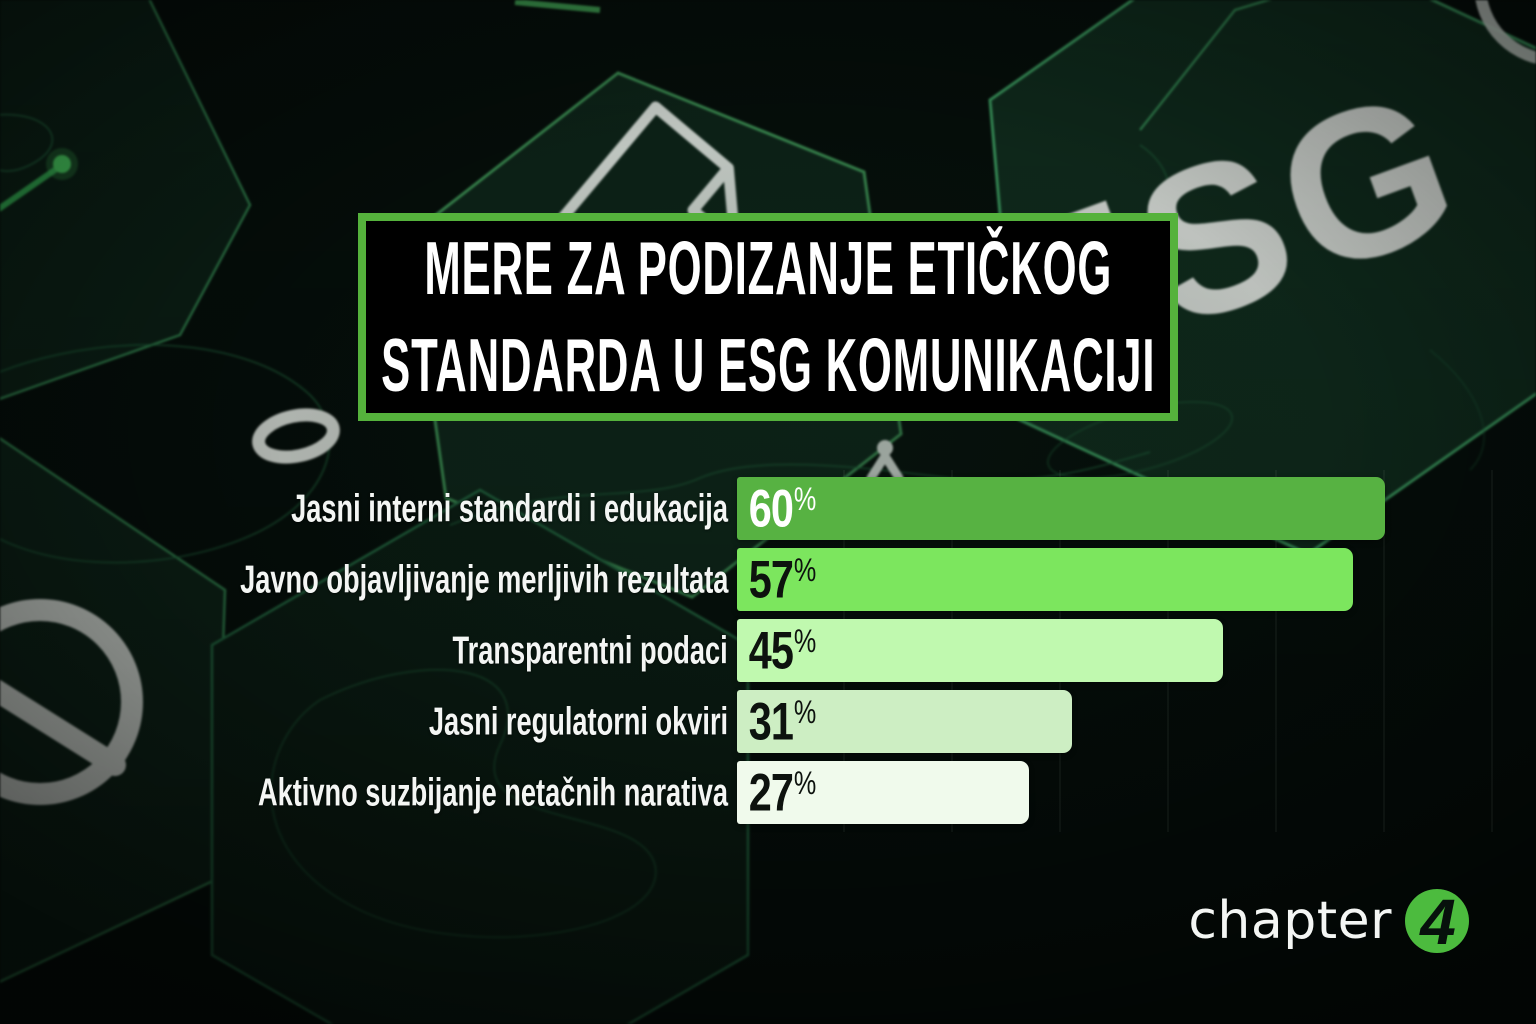 The image size is (1536, 1024). I want to click on bar-category-label: Aktivno suzbijanje netačnih narativa, so click(492, 791).